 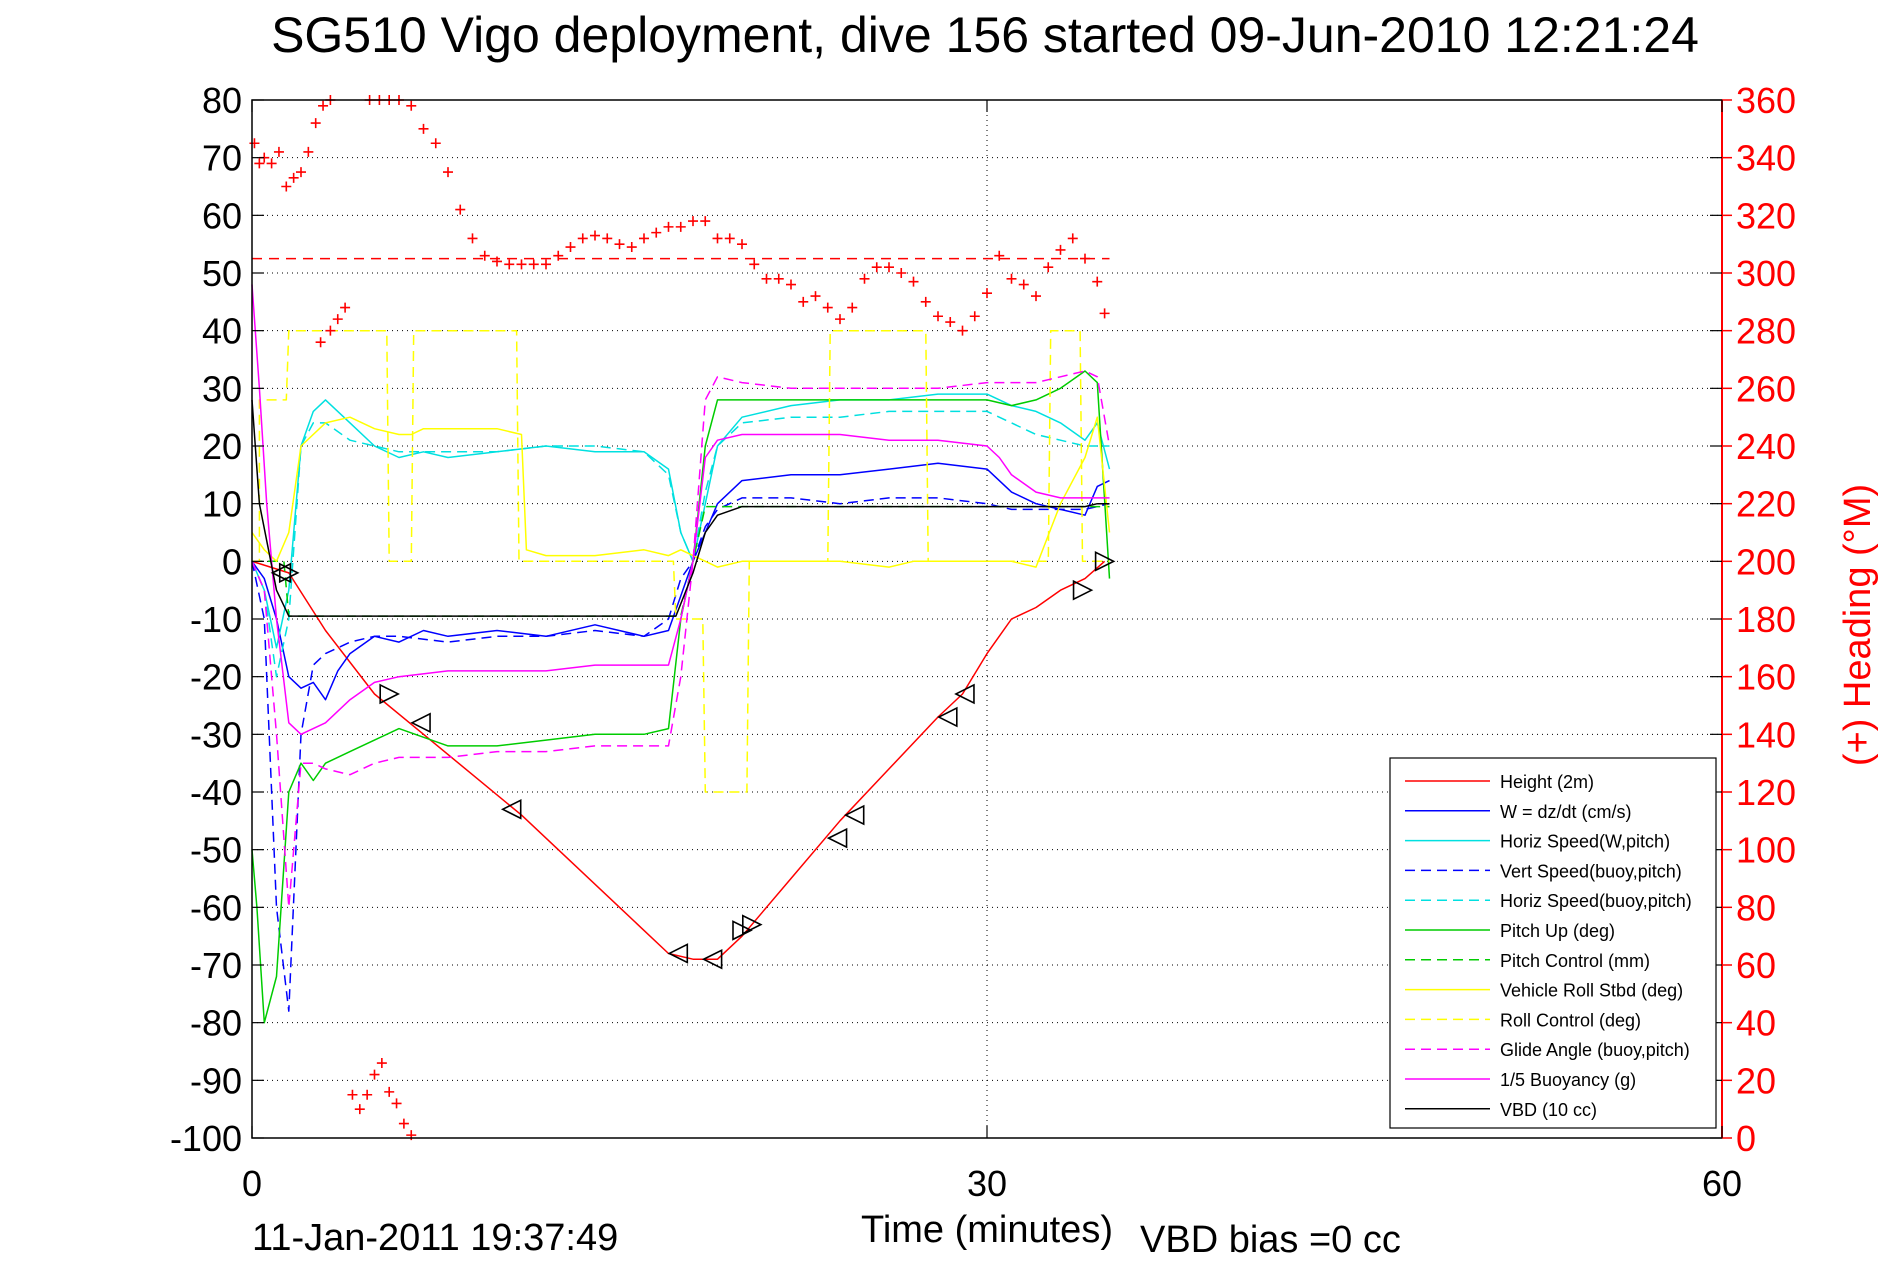 What do you see at coordinates (1596, 901) in the screenshot?
I see `legend-label: Horiz Speed(buoy,pitch)` at bounding box center [1596, 901].